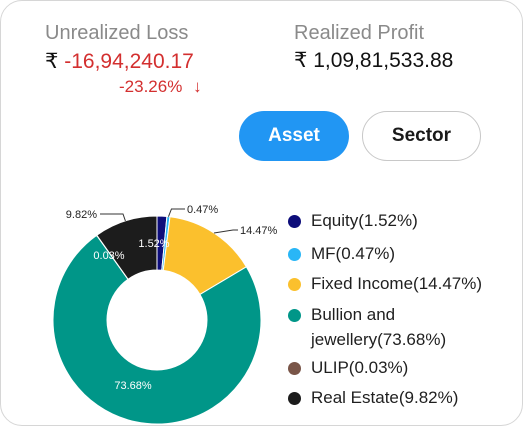 This screenshot has width=523, height=427. I want to click on legend-item-bullion: Bullion and jewellery(73.68%), so click(378, 328).